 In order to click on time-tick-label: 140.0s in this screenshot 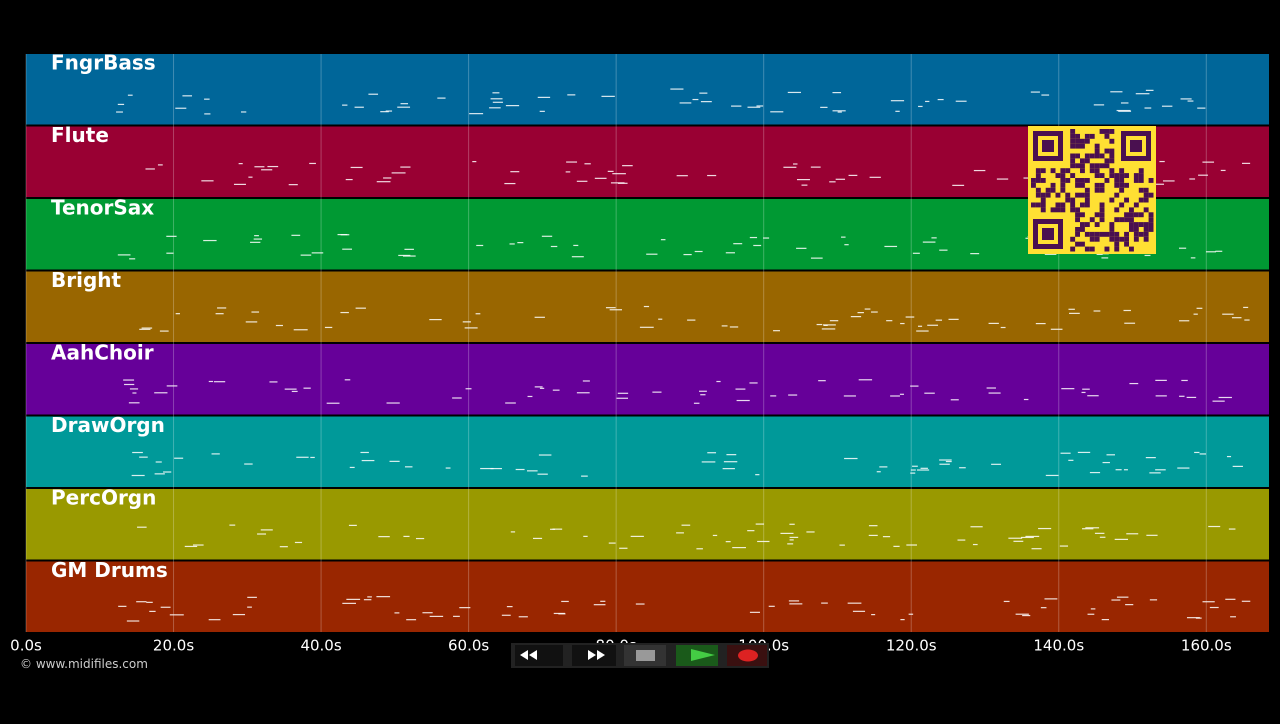, I will do `click(1058, 646)`.